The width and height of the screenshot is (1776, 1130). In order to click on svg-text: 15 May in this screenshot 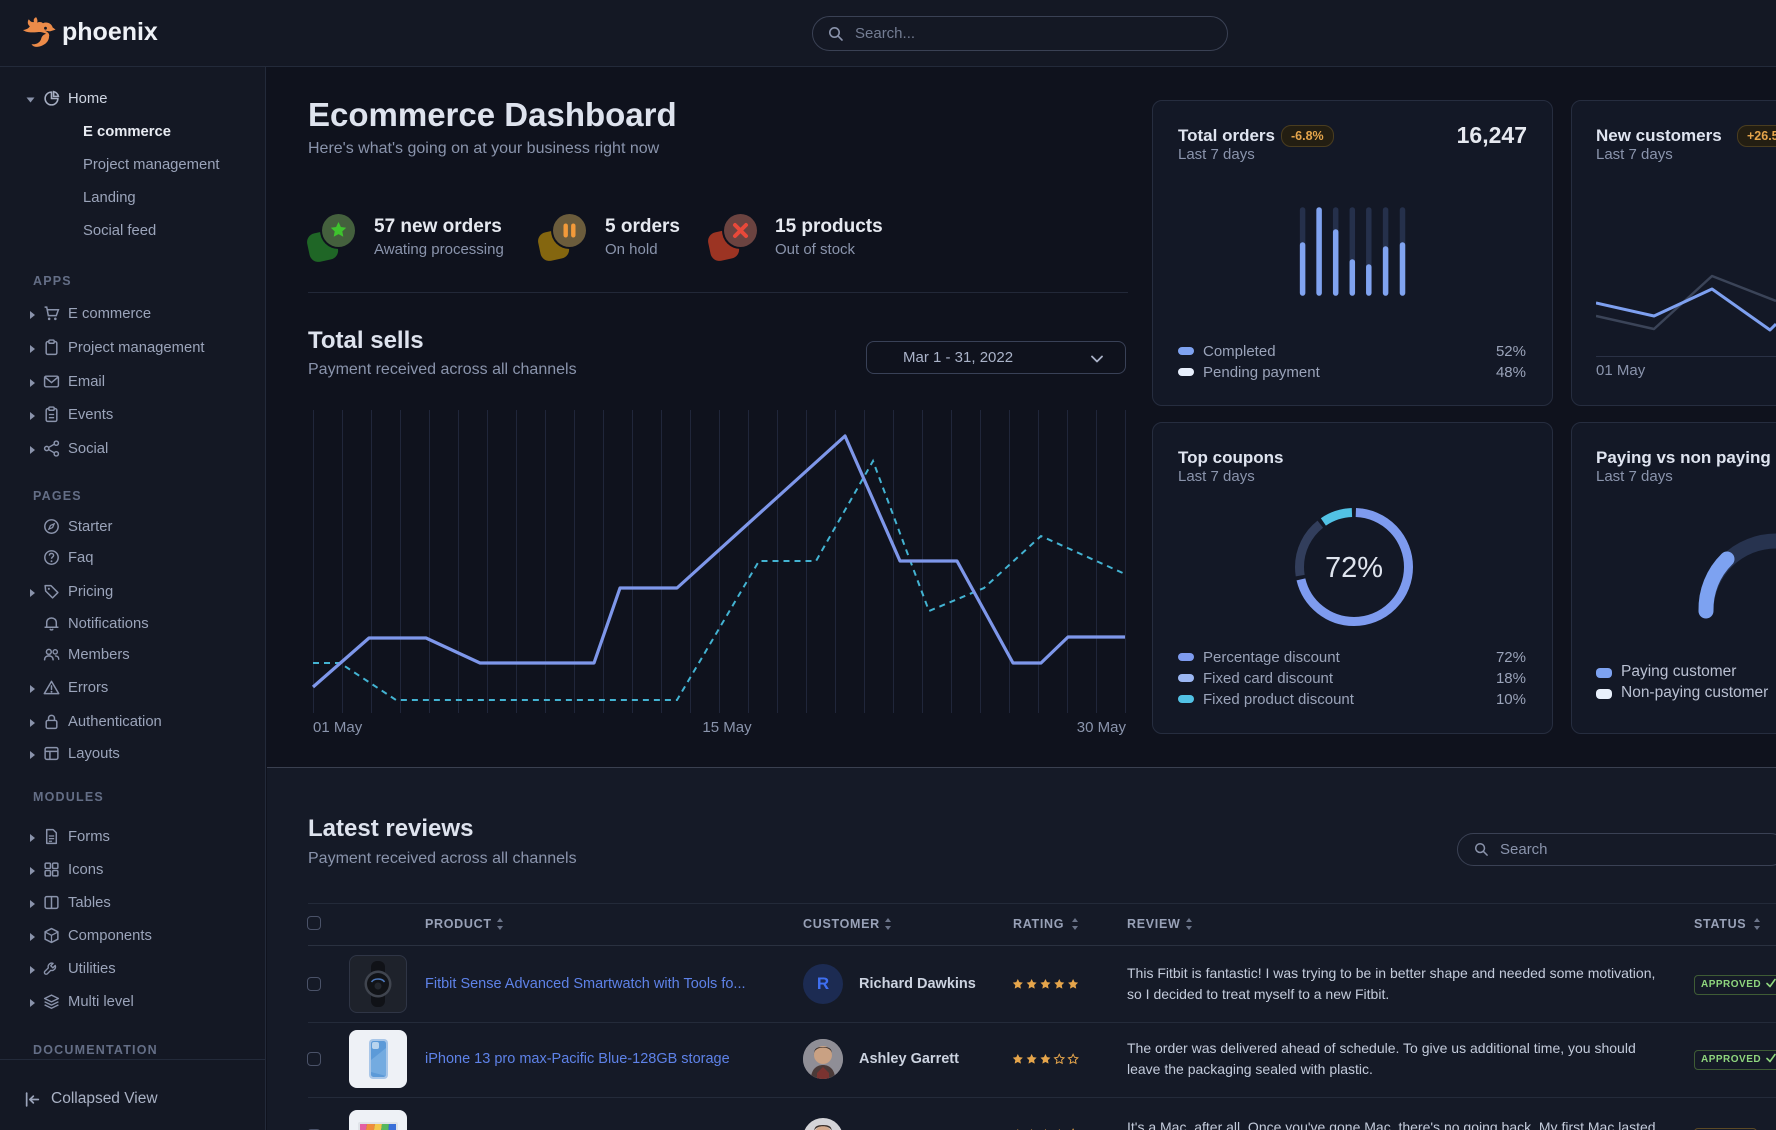, I will do `click(727, 727)`.